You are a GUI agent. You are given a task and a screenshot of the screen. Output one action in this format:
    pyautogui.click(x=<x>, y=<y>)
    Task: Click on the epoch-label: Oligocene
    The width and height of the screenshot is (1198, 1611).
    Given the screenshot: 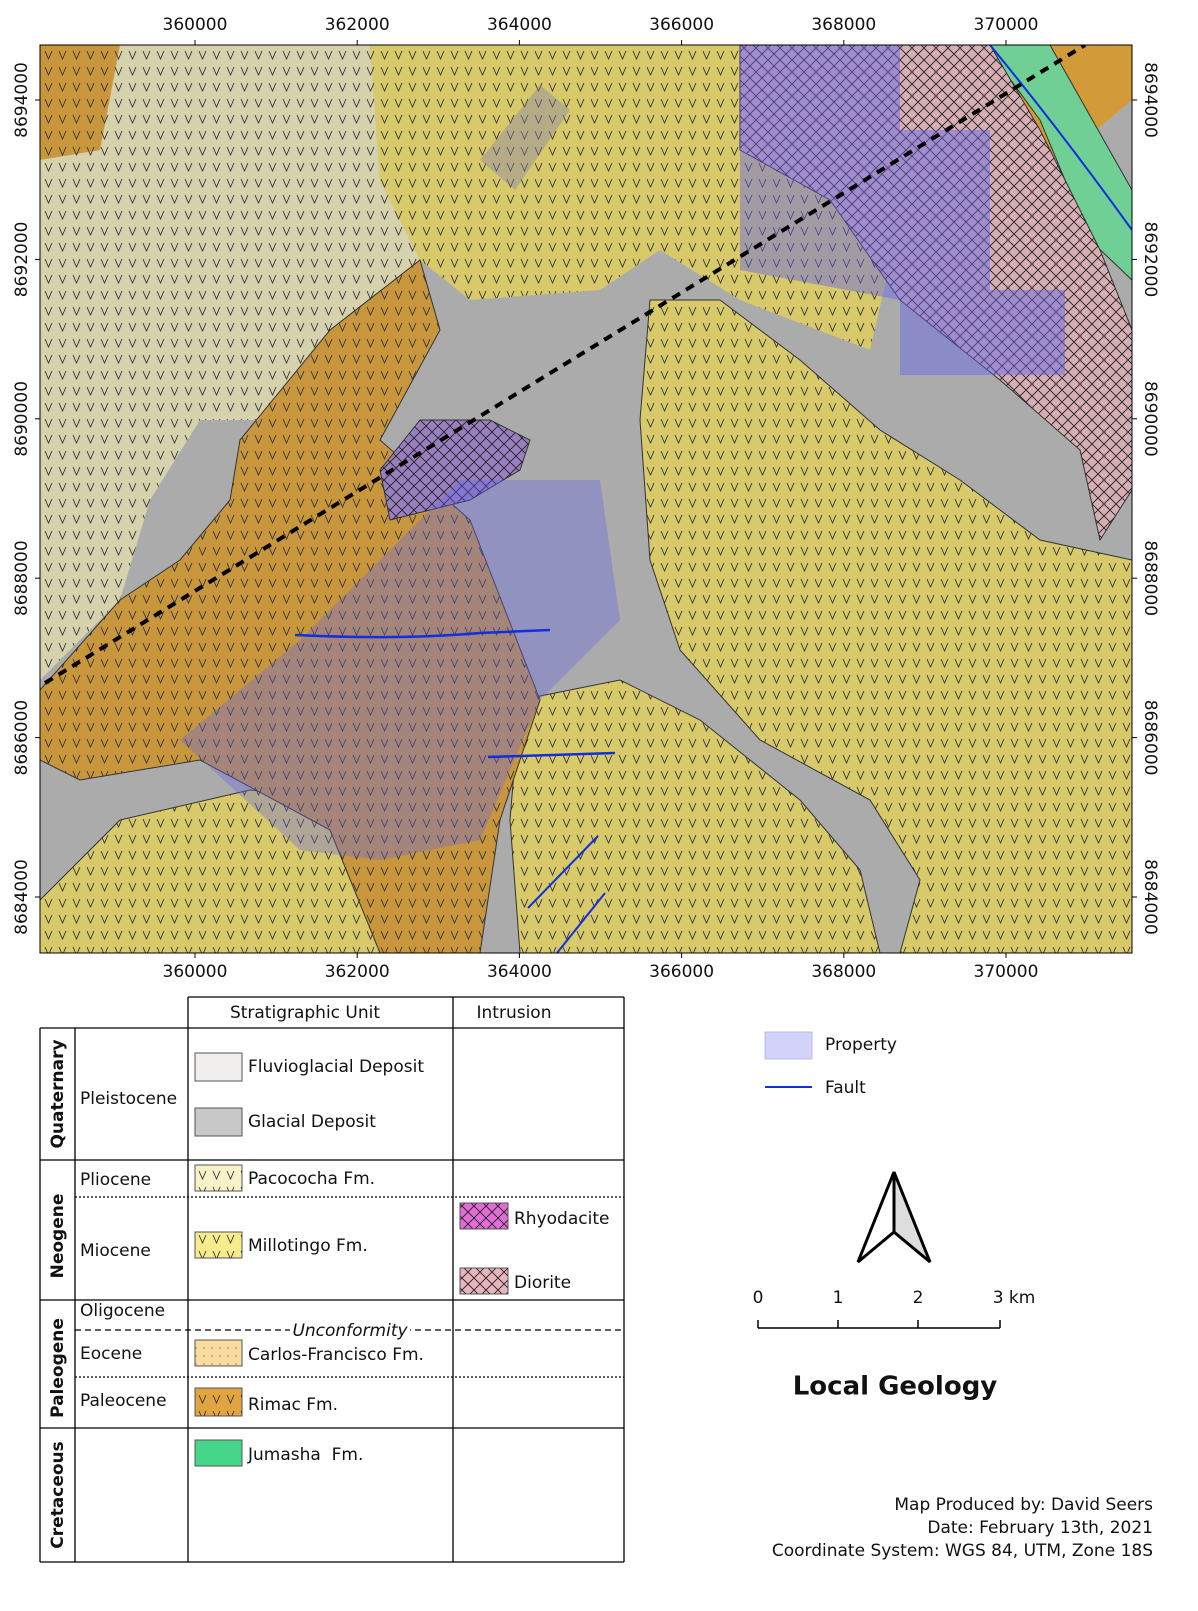 What is the action you would take?
    pyautogui.click(x=122, y=1311)
    